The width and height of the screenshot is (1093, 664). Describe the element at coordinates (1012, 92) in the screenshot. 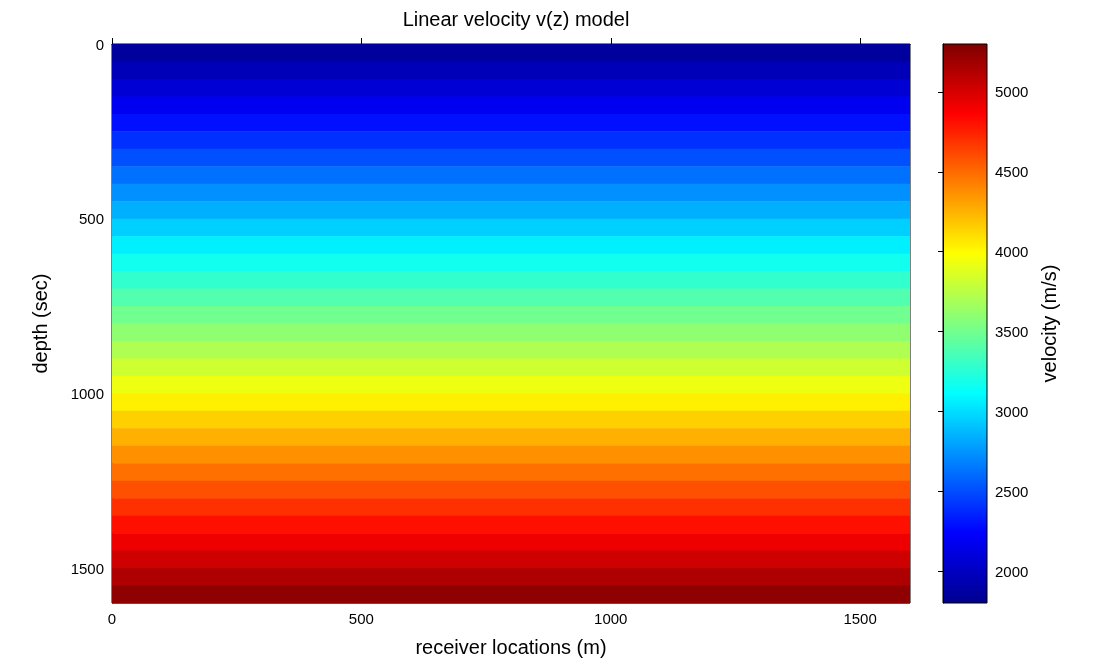

I see `color-bar-label: 5000` at that location.